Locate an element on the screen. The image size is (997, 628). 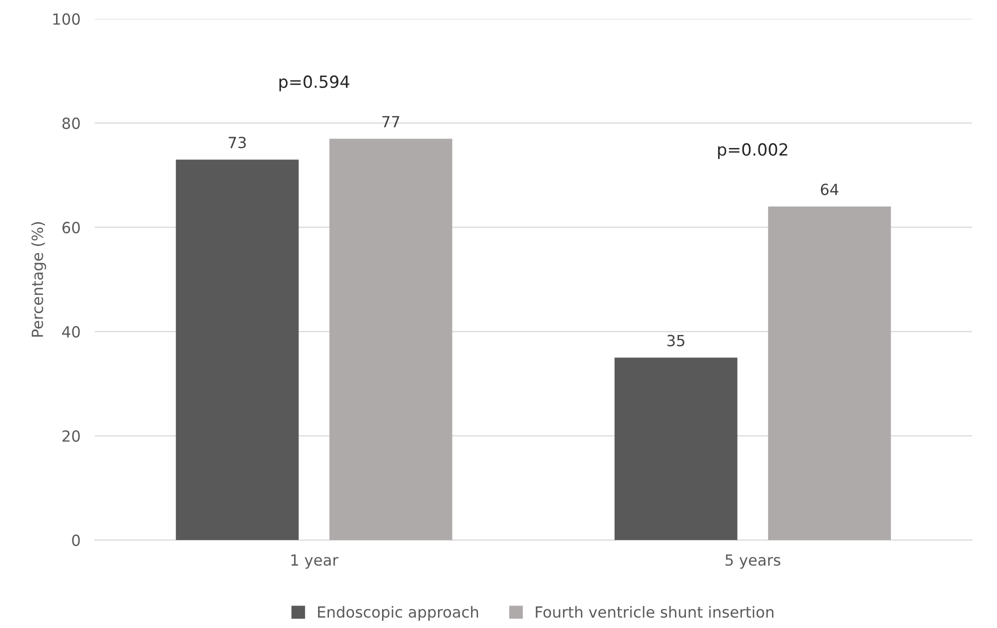
x-tick-label: 5 years is located at coordinates (753, 561).